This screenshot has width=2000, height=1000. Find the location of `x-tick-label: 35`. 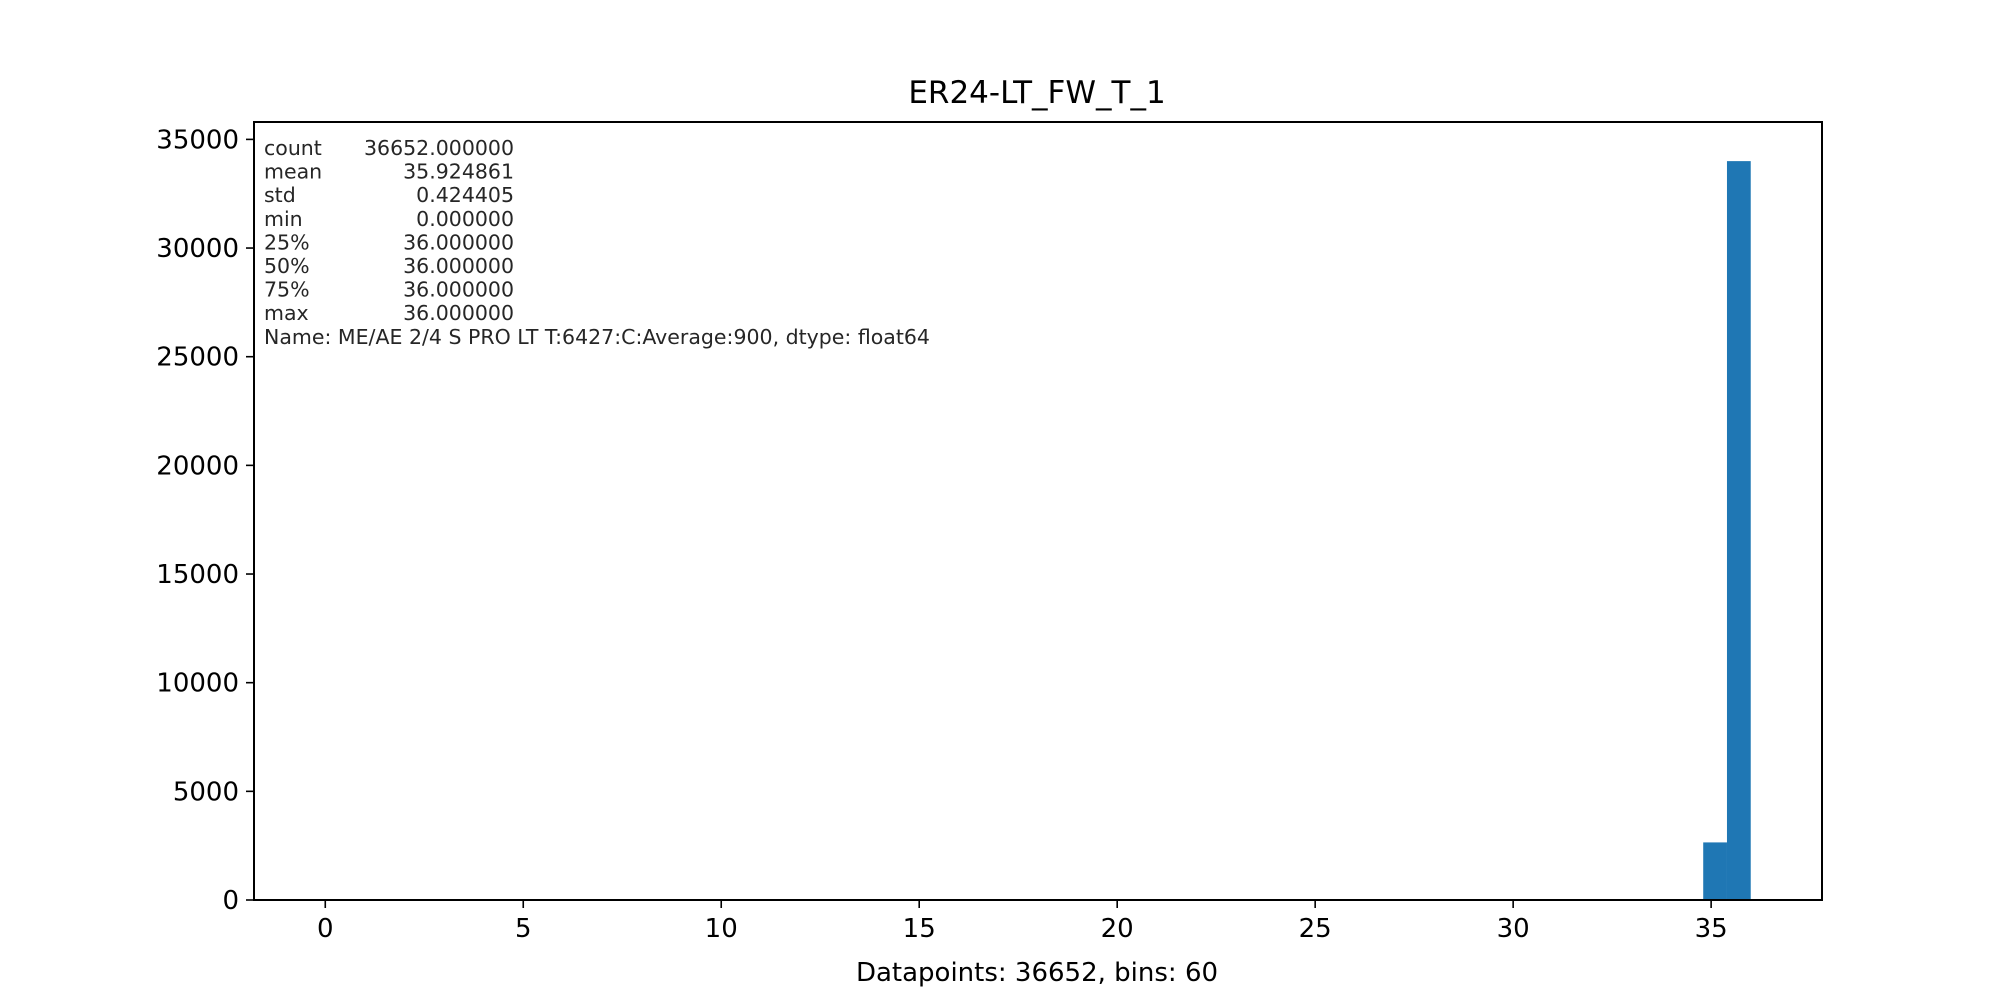

x-tick-label: 35 is located at coordinates (1711, 929).